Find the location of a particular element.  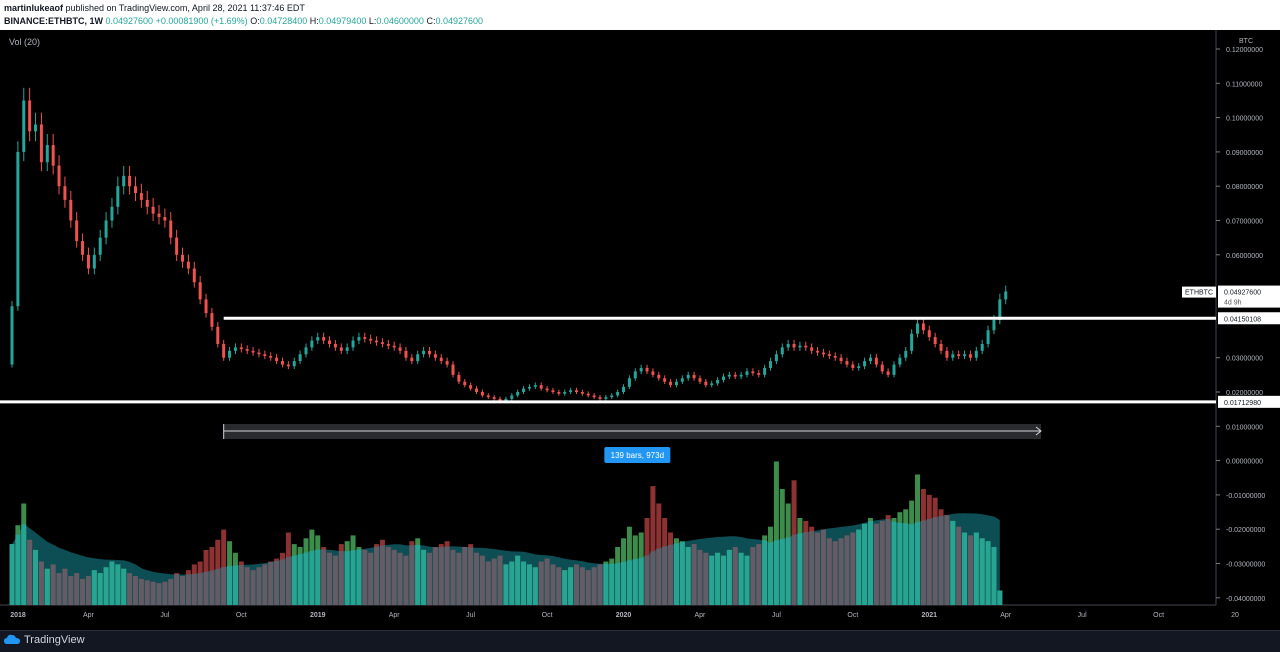

tradingview-logo: TradingView is located at coordinates (44, 640).